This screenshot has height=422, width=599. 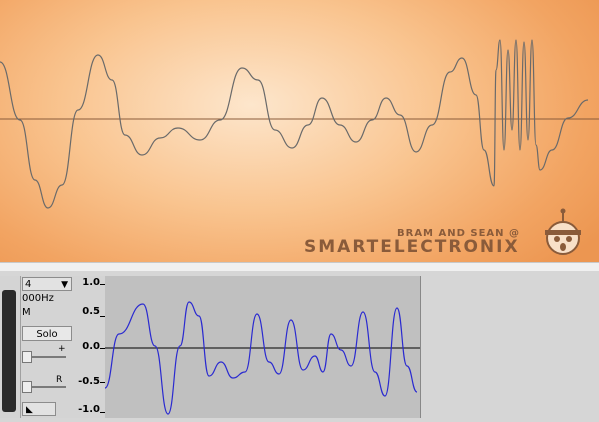 What do you see at coordinates (47, 284) in the screenshot?
I see `track-menu-button: 4 ▼` at bounding box center [47, 284].